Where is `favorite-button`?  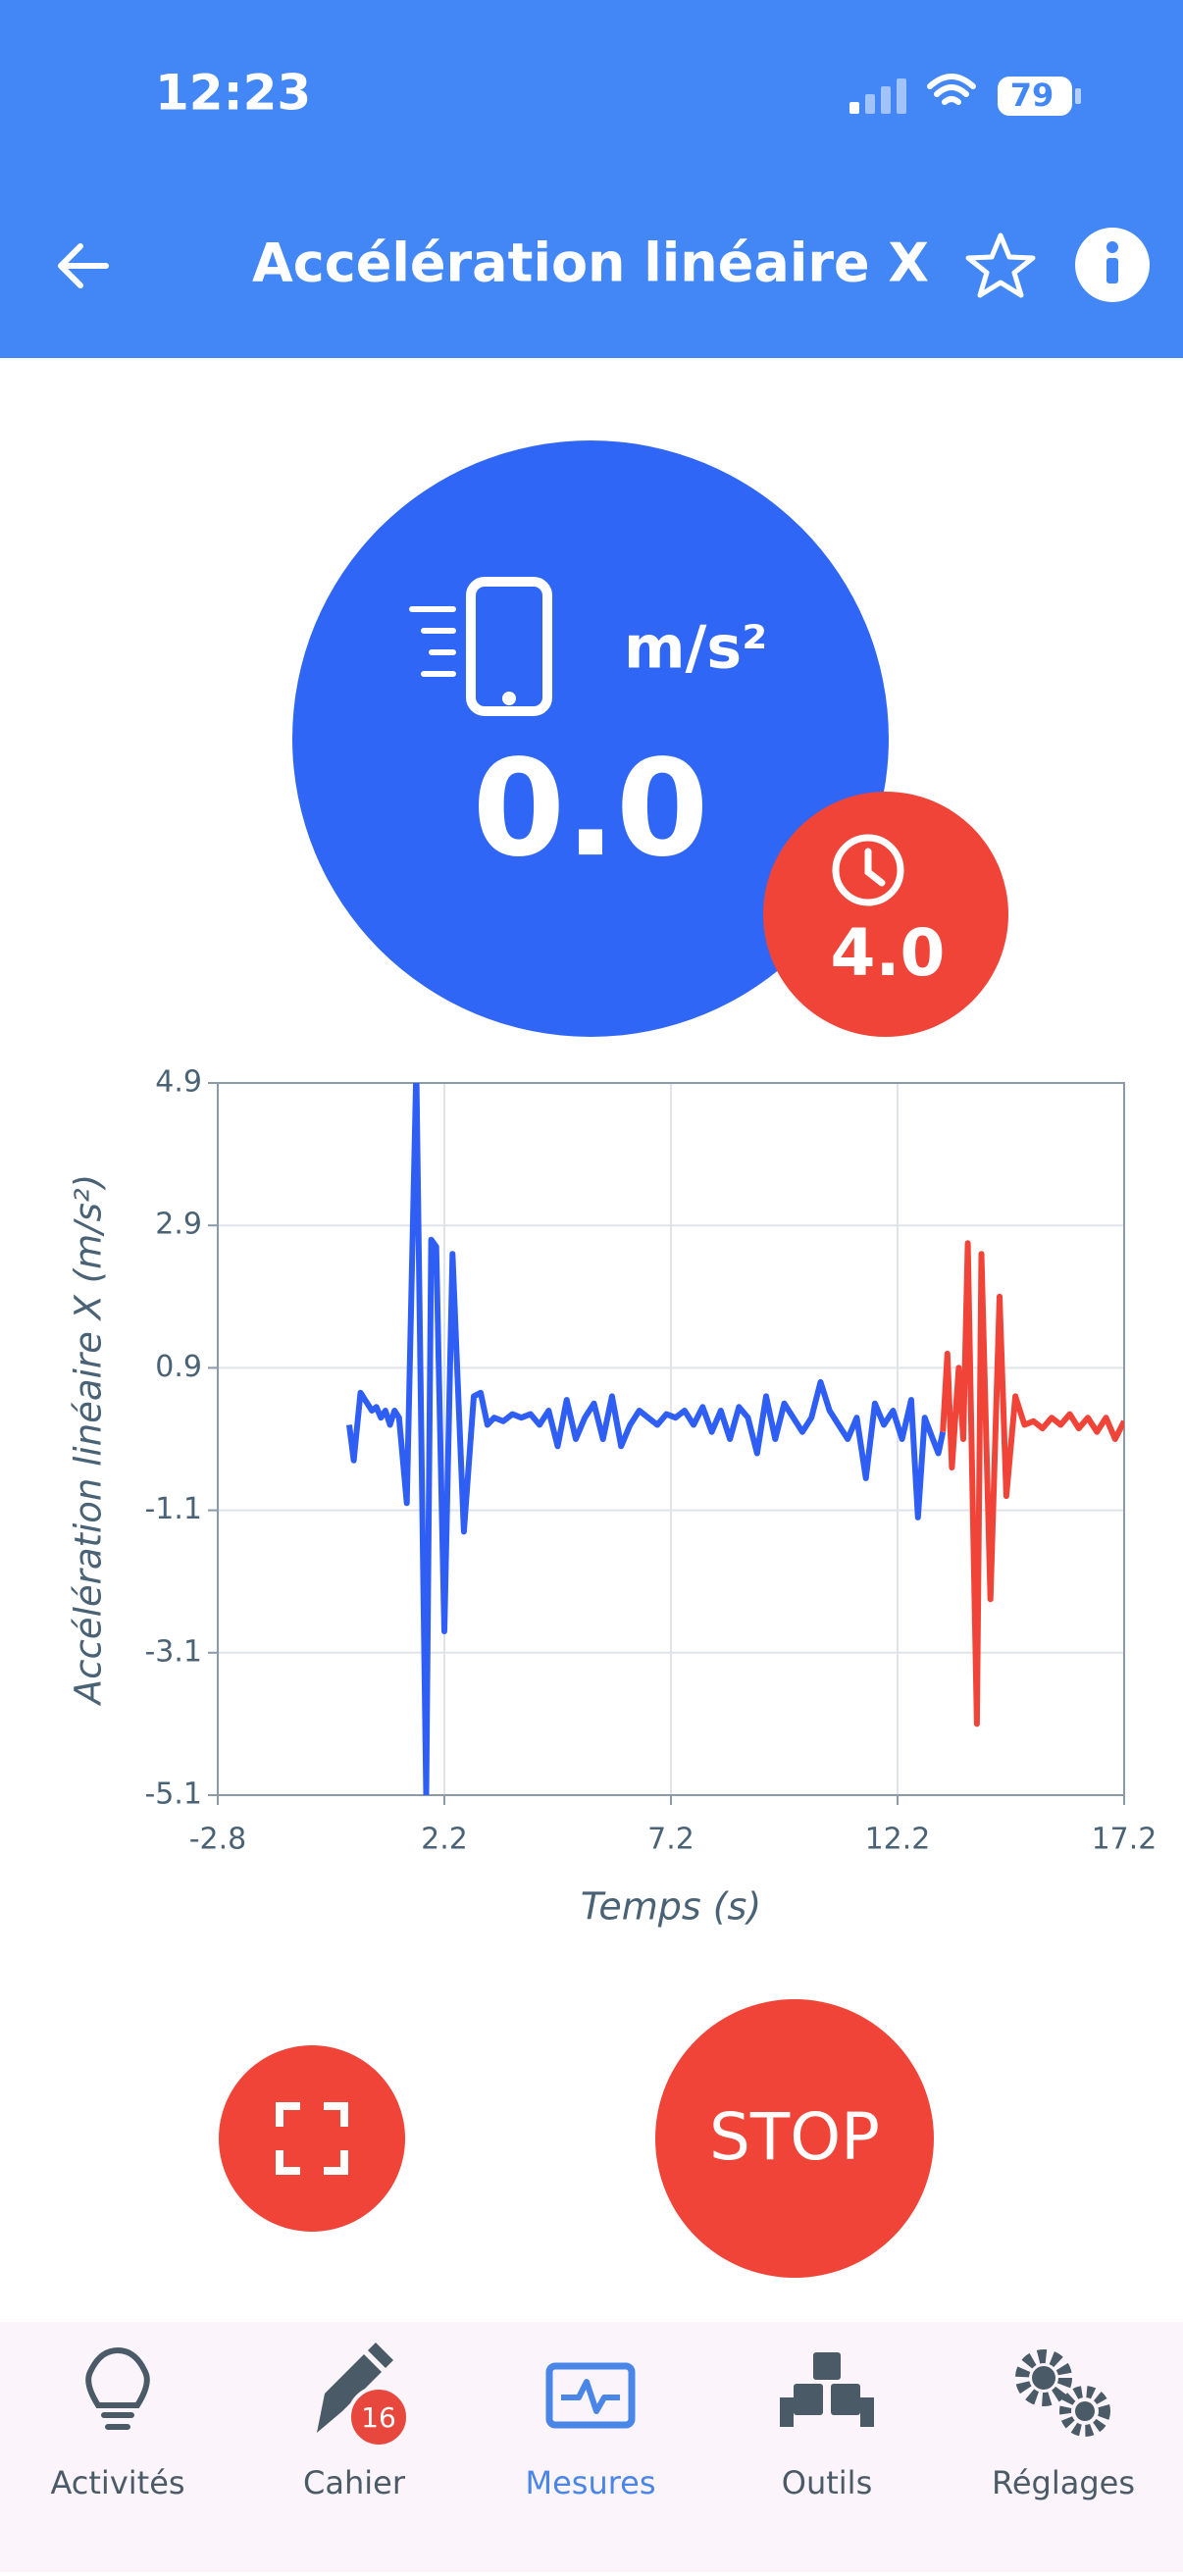
favorite-button is located at coordinates (1001, 265).